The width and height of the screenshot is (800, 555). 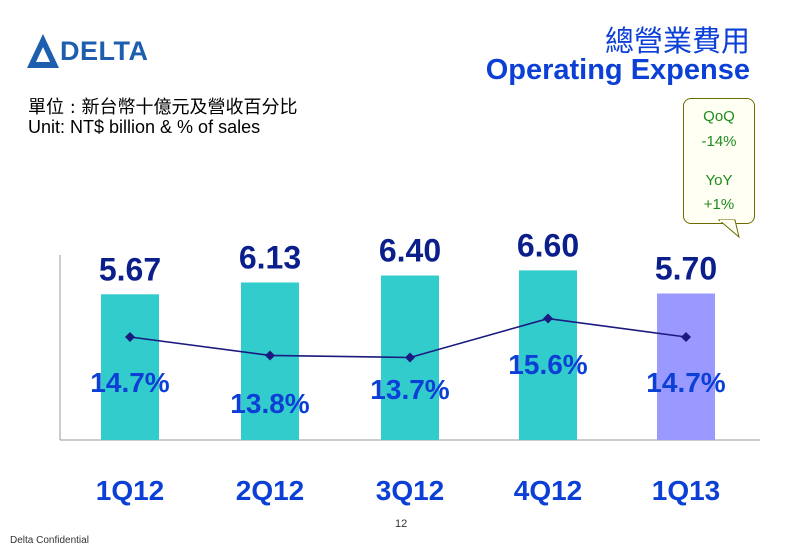 I want to click on x-tick-label: 2Q12, so click(x=270, y=490).